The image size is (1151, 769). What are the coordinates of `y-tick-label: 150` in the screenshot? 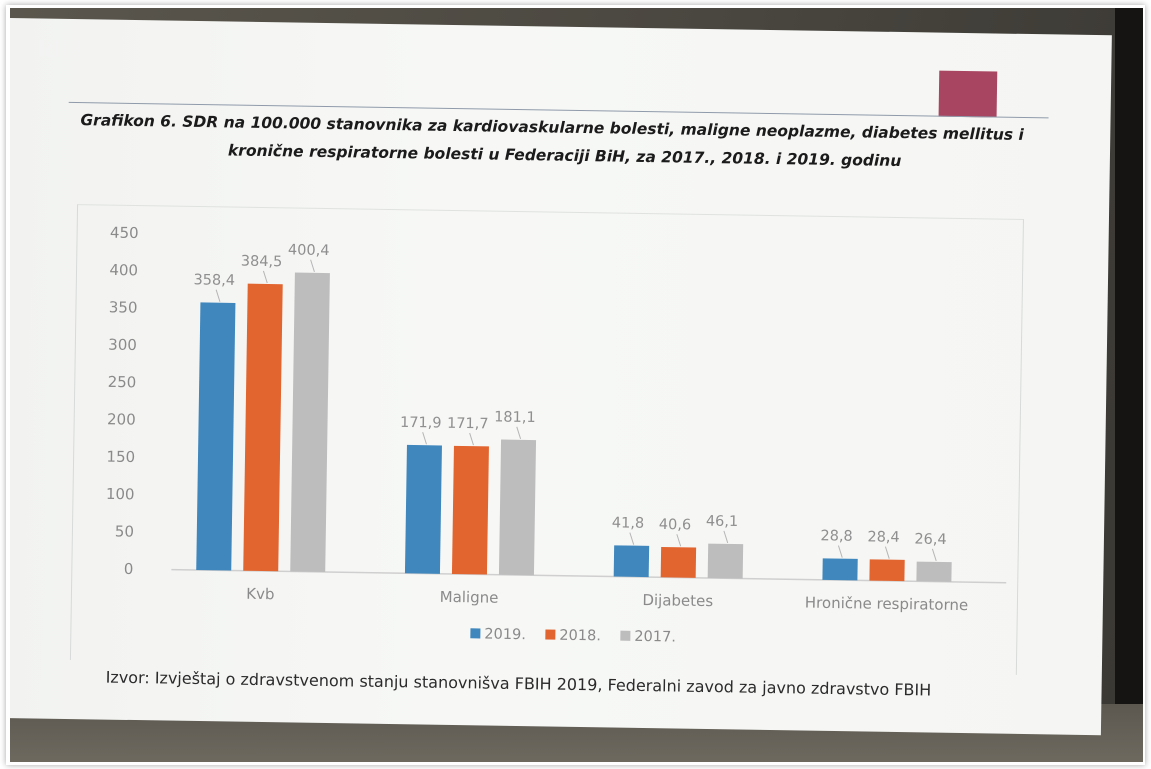 It's located at (120, 457).